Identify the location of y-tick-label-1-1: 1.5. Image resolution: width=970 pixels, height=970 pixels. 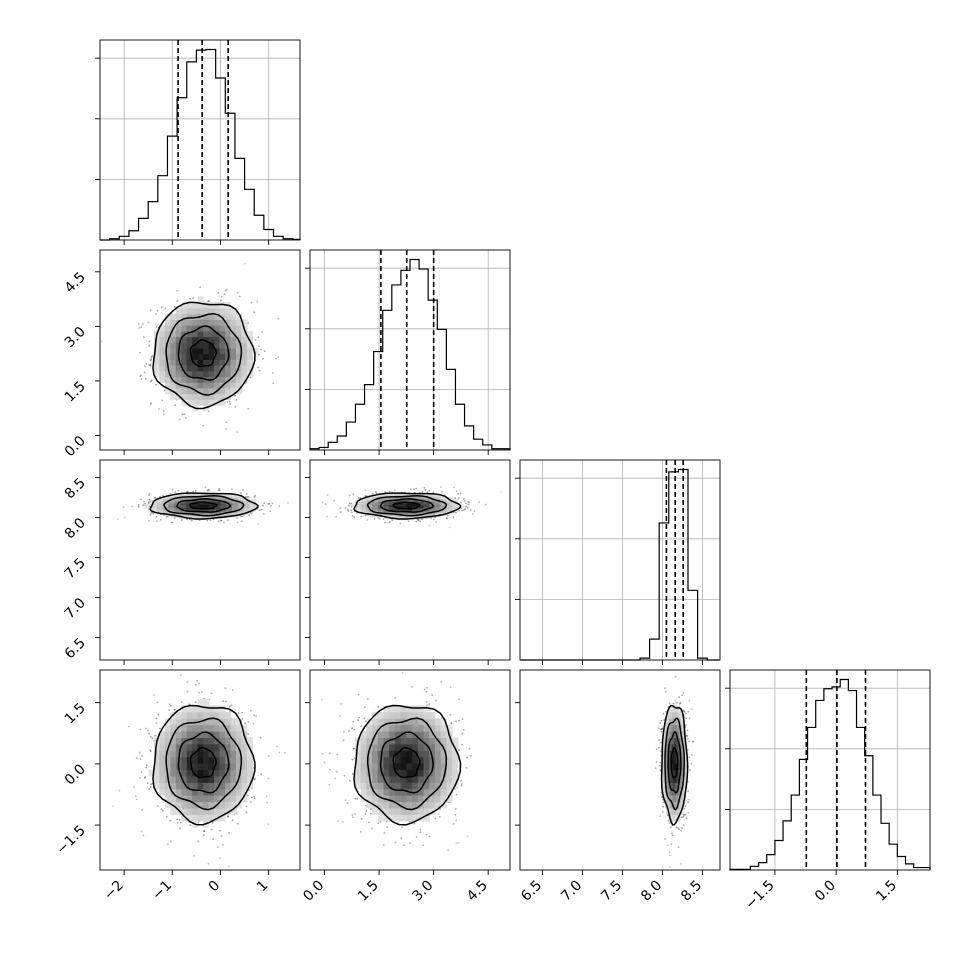
(75, 391).